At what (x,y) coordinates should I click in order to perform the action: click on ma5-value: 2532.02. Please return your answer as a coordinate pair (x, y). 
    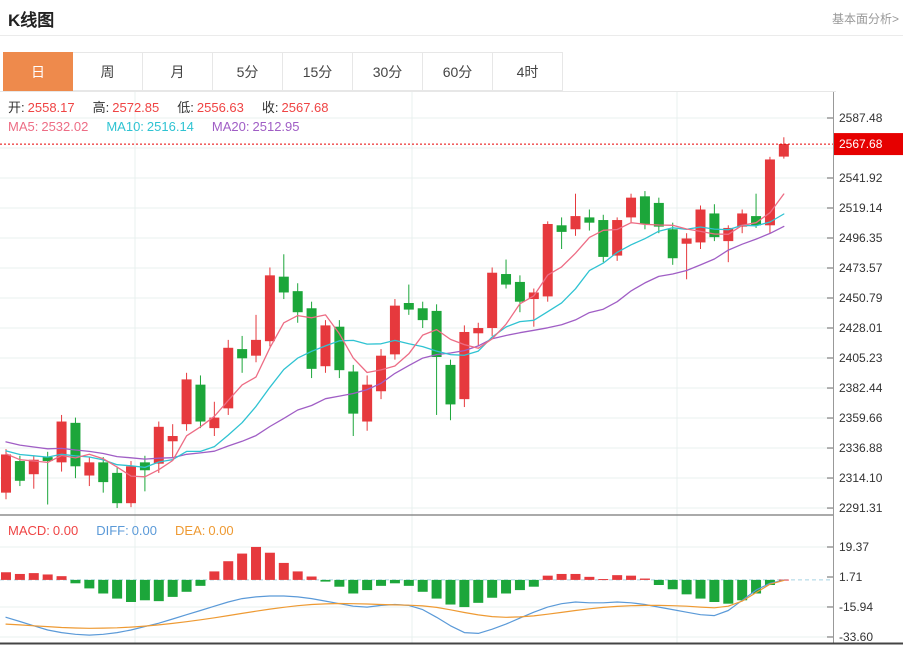
    Looking at the image, I should click on (65, 126).